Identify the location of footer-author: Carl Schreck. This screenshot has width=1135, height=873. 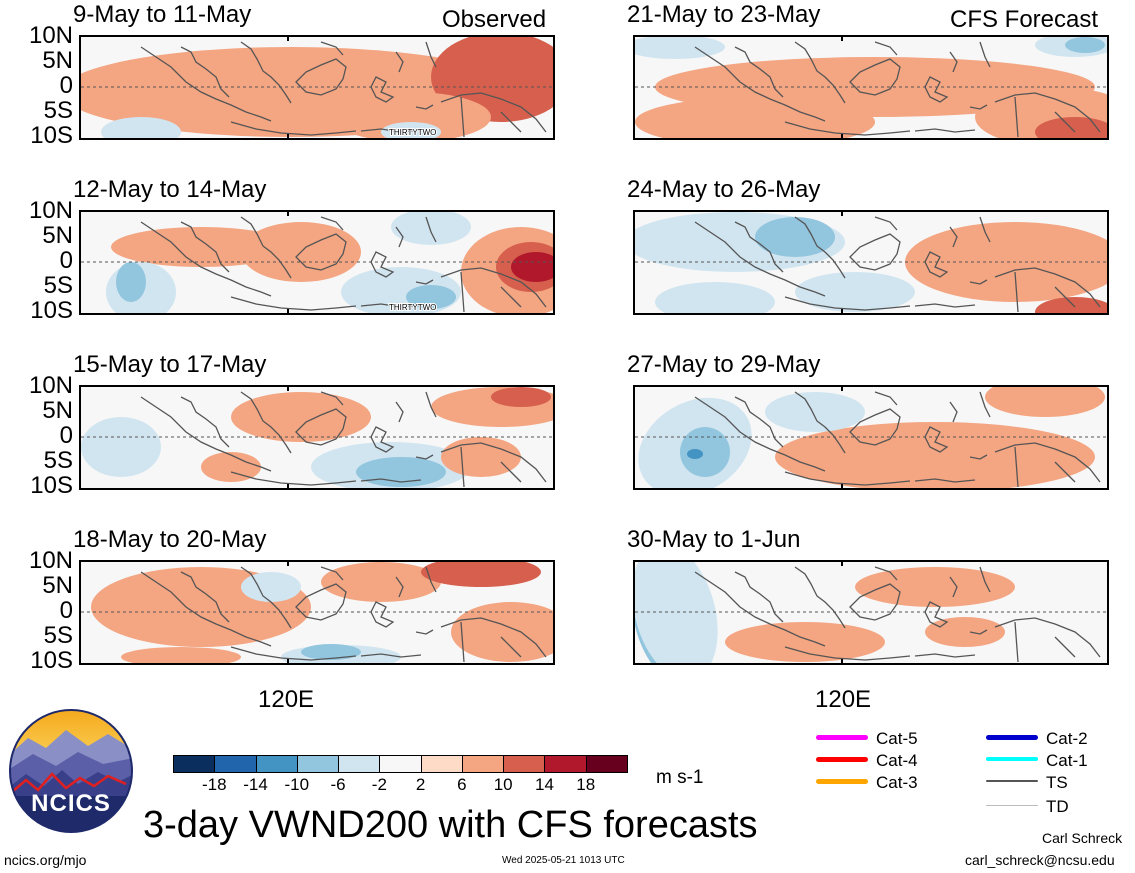
(1082, 838).